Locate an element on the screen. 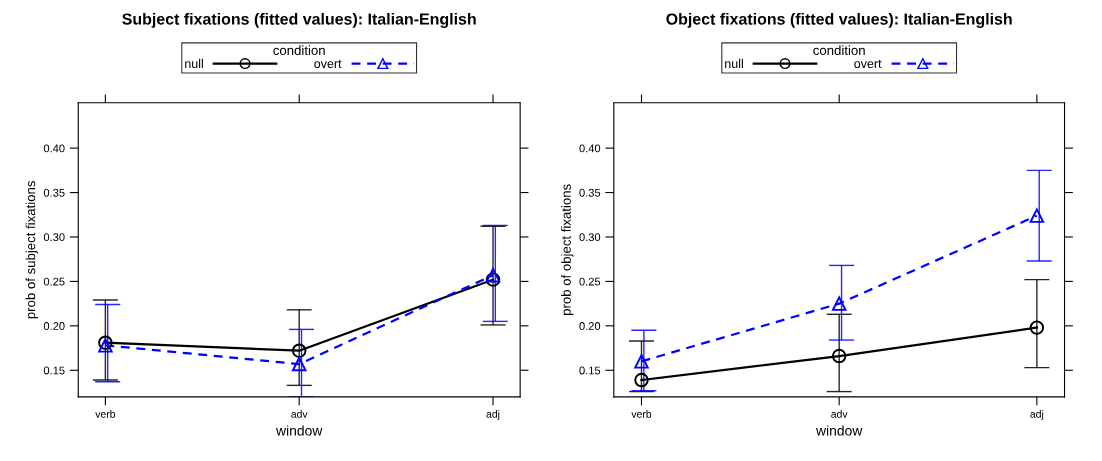 Image resolution: width=1102 pixels, height=461 pixels. chart-title: Subject fixations (fitted values): Italian-English is located at coordinates (299, 20).